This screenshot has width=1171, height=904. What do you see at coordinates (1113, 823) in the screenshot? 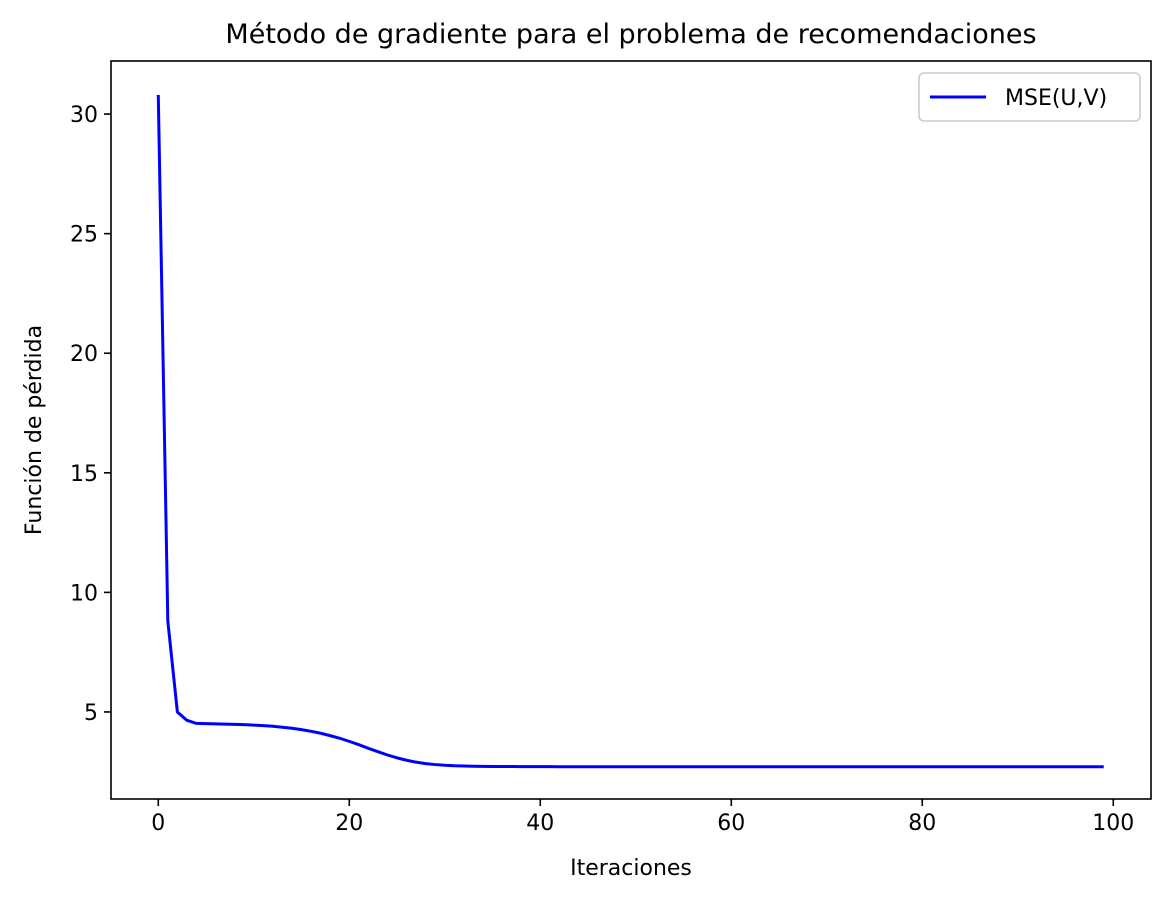
I see `x-tick-label: 100` at bounding box center [1113, 823].